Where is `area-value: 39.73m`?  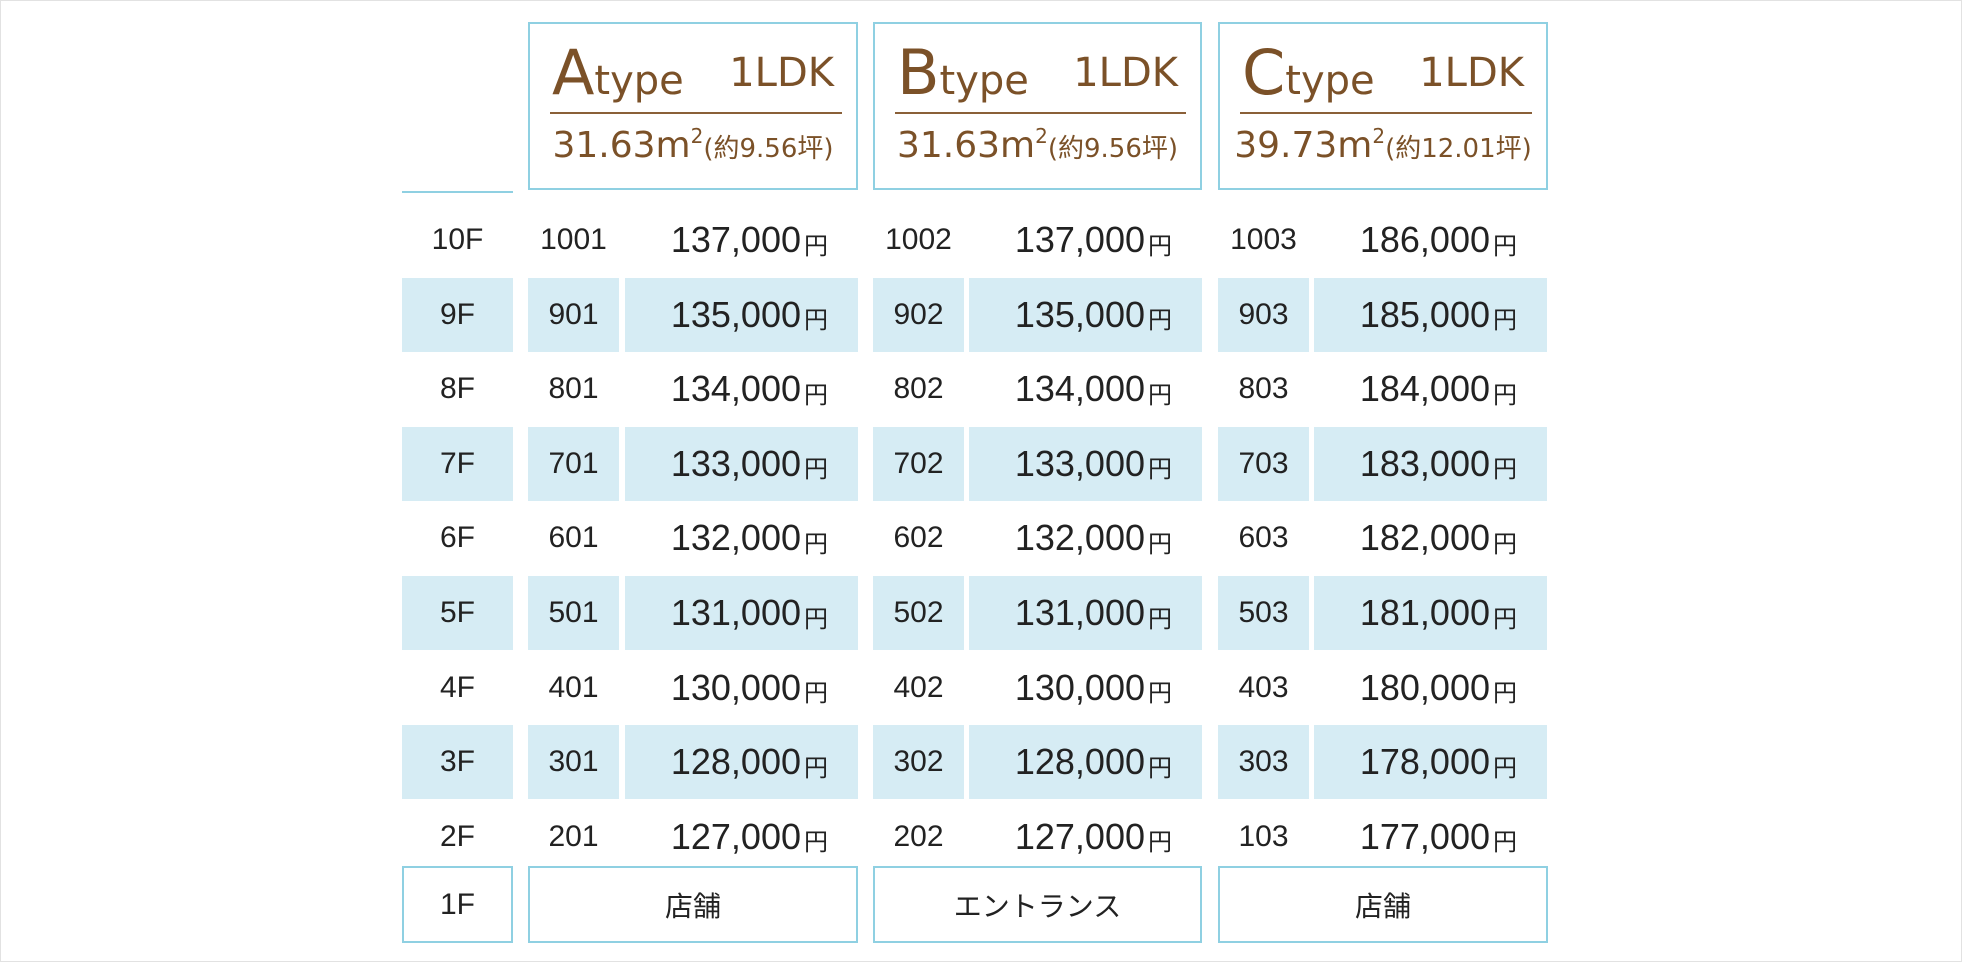 area-value: 39.73m is located at coordinates (1303, 145).